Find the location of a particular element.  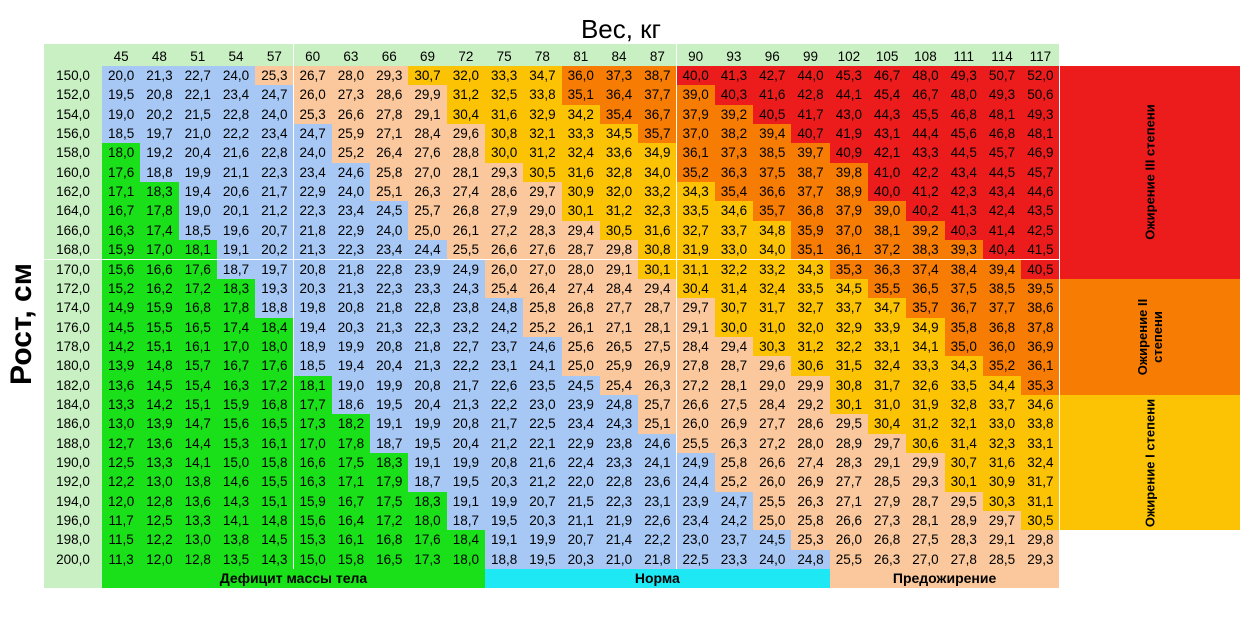

bmi-cell: 22,8 is located at coordinates (389, 269).